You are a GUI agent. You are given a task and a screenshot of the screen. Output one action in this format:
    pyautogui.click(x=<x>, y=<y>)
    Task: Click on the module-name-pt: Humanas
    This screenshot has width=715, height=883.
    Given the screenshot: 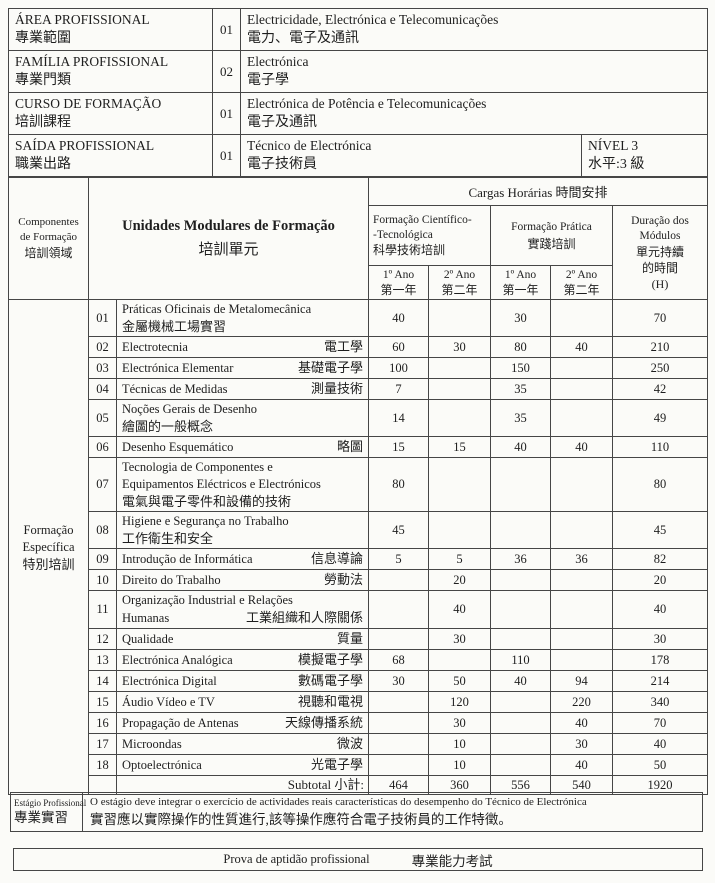 What is the action you would take?
    pyautogui.click(x=146, y=618)
    